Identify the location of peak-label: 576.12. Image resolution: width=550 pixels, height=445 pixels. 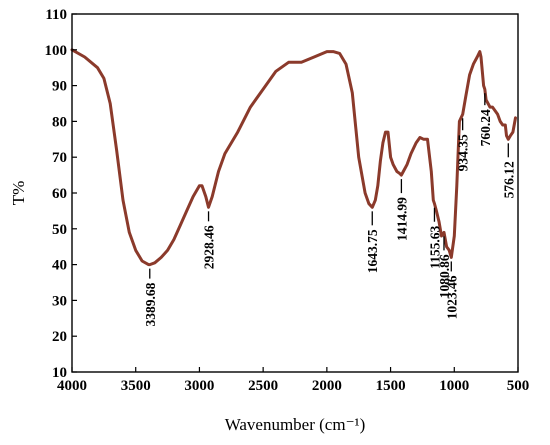
(508, 179).